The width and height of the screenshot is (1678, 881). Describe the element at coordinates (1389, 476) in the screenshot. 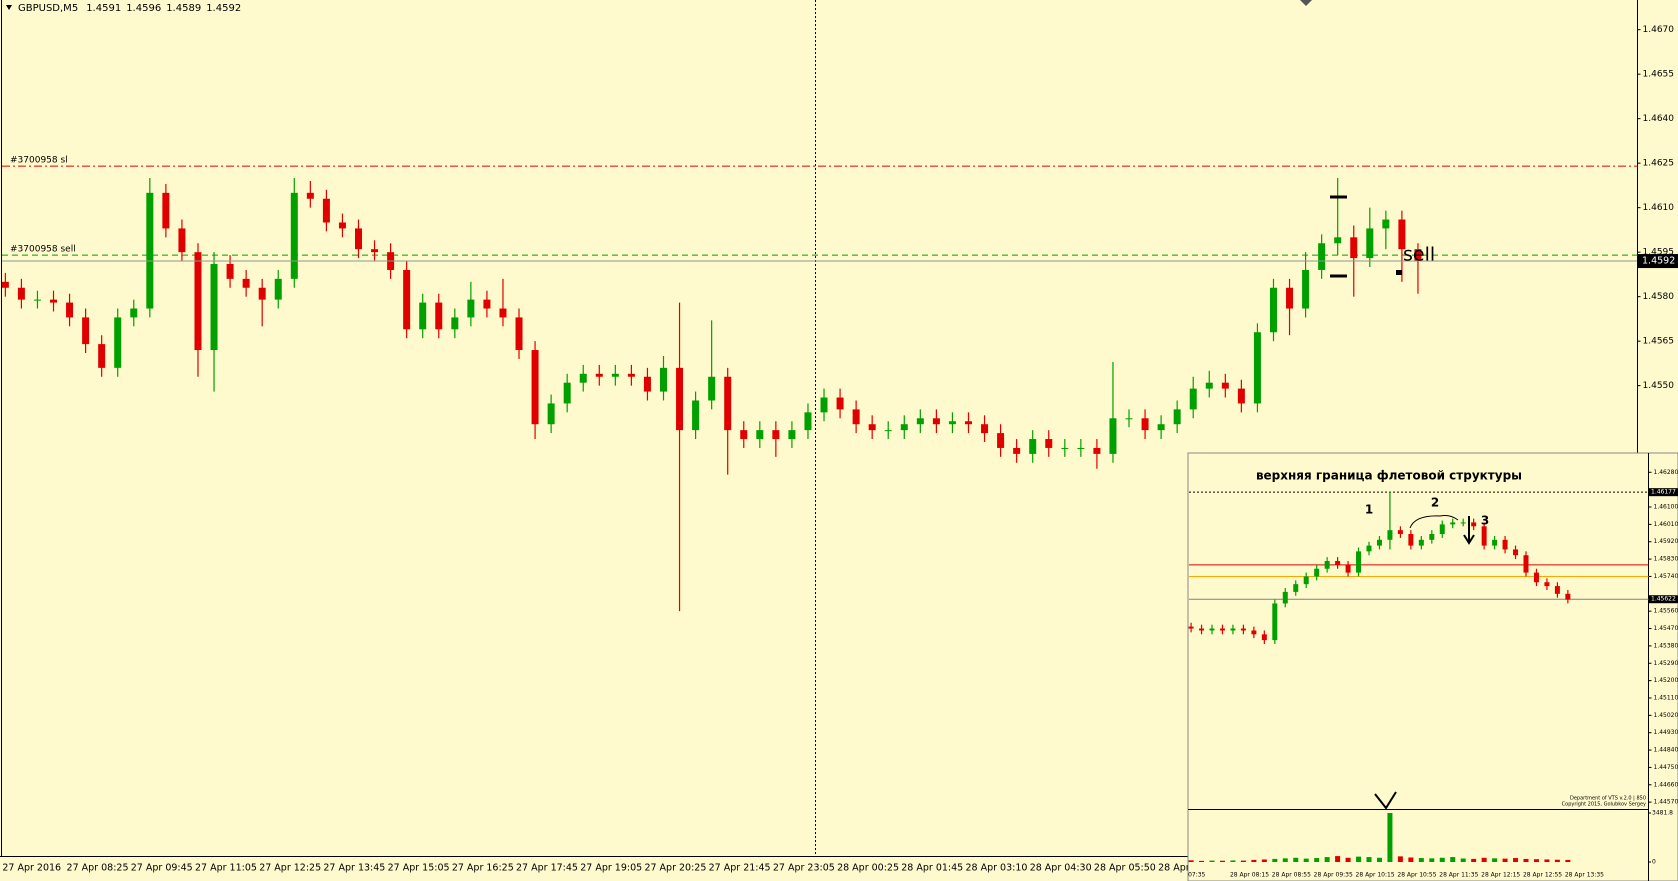

I see `inset-title: верхняя граница флетовой структуры` at that location.